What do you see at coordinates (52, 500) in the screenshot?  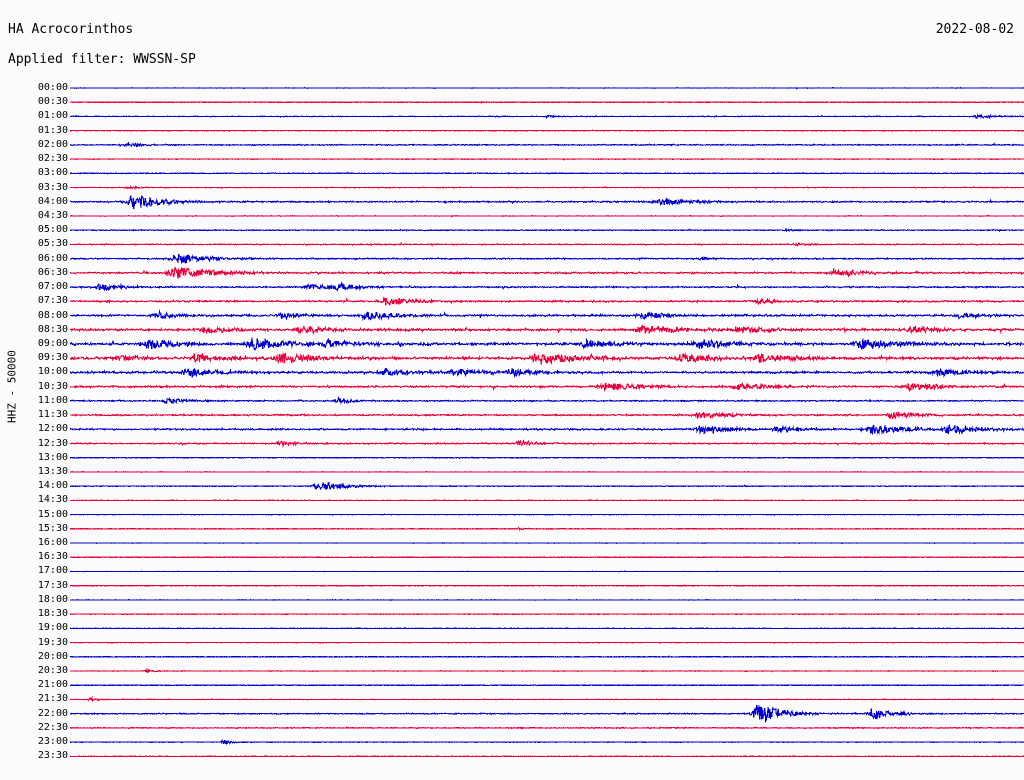 I see `time-tick-label: 14:30` at bounding box center [52, 500].